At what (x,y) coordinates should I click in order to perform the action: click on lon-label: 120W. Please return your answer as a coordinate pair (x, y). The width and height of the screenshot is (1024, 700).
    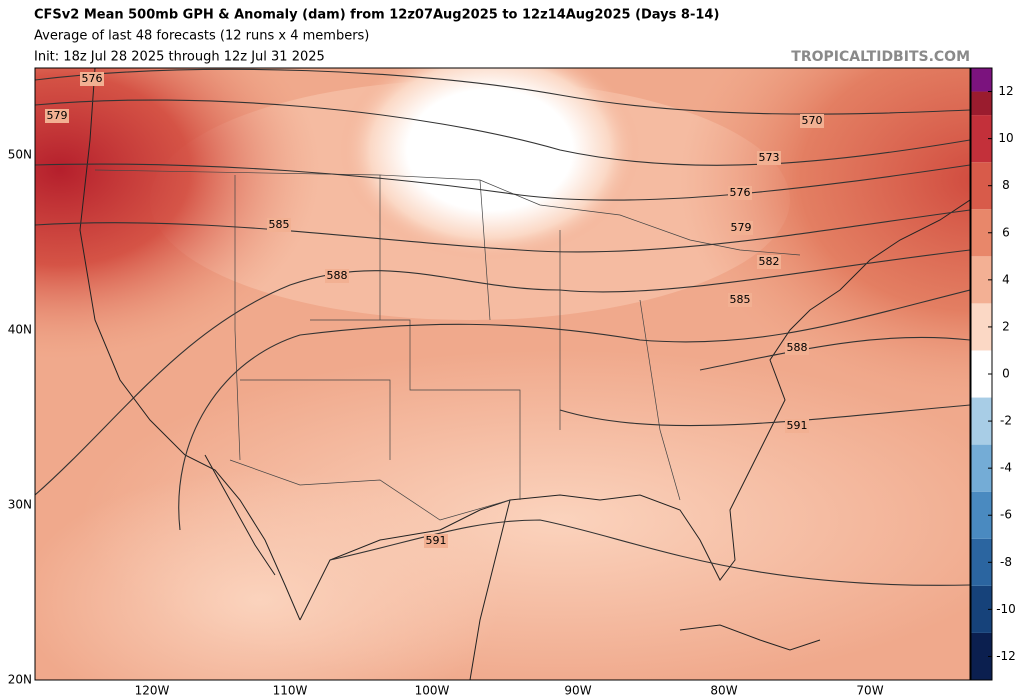
    Looking at the image, I should click on (152, 691).